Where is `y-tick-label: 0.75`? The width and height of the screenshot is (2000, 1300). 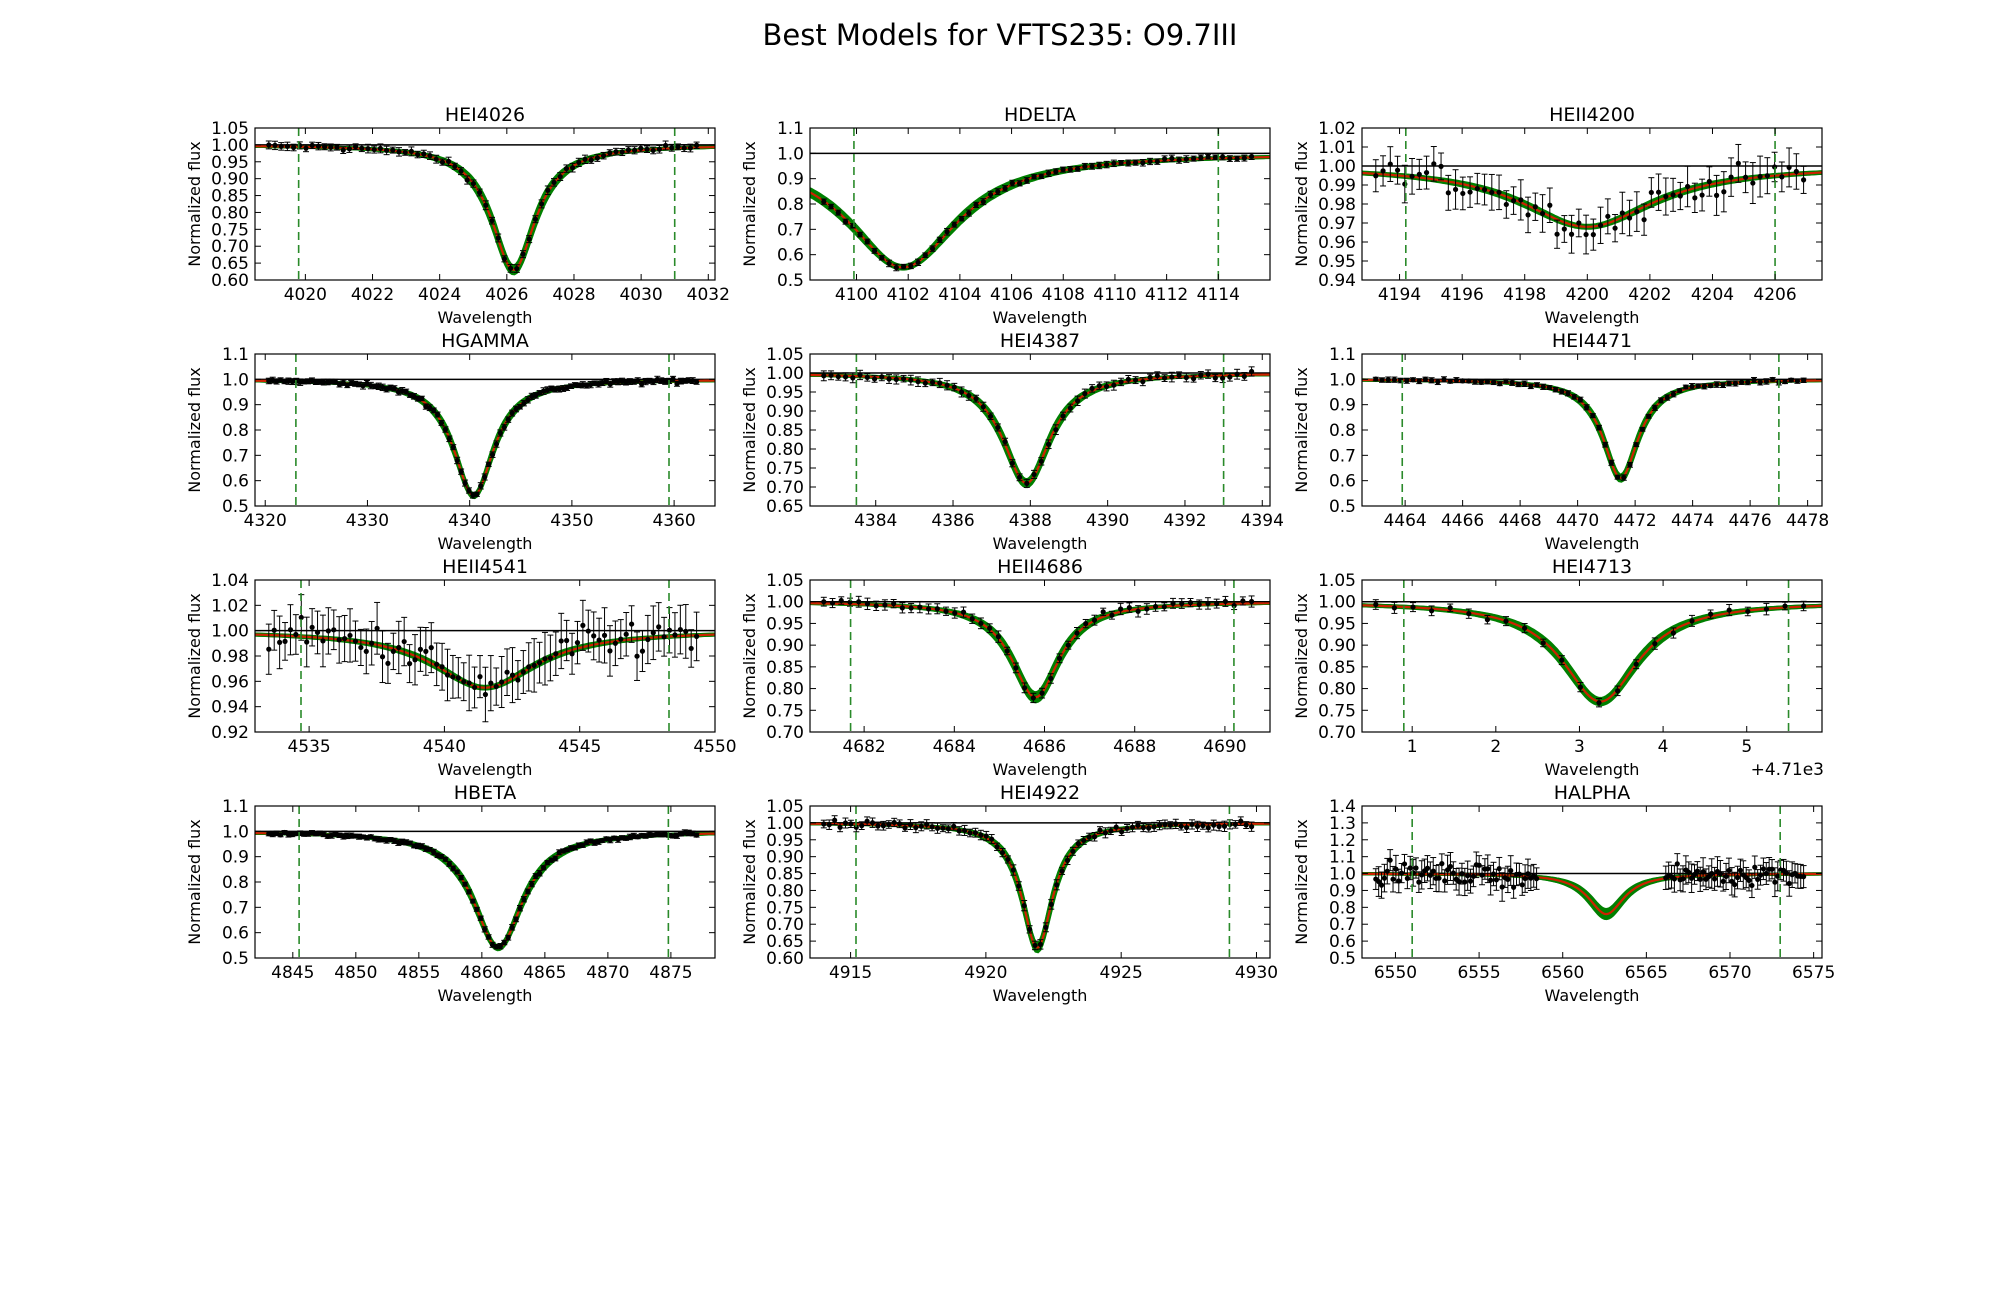
y-tick-label: 0.75 is located at coordinates (785, 711).